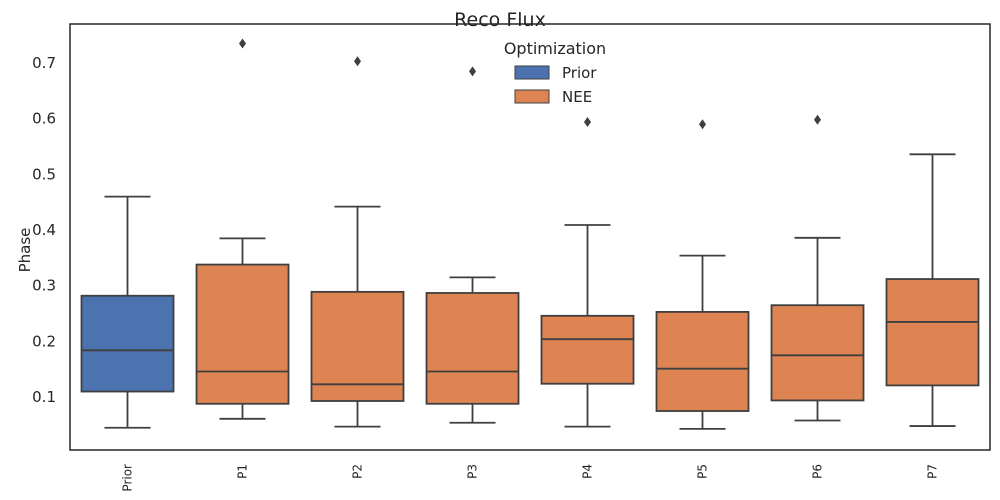 The image size is (1000, 500). What do you see at coordinates (243, 471) in the screenshot?
I see `x-tick-label: P1` at bounding box center [243, 471].